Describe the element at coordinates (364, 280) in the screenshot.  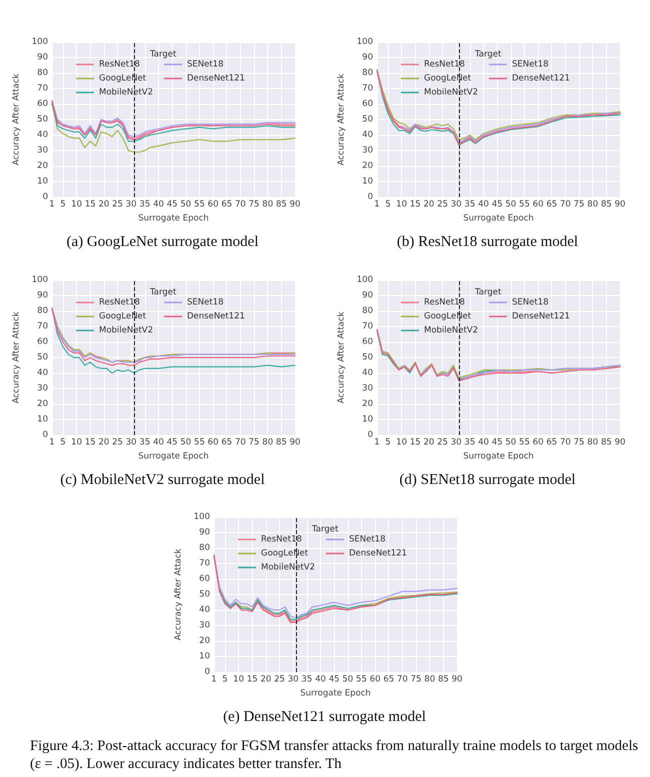
I see `y-tick-label: 100` at that location.